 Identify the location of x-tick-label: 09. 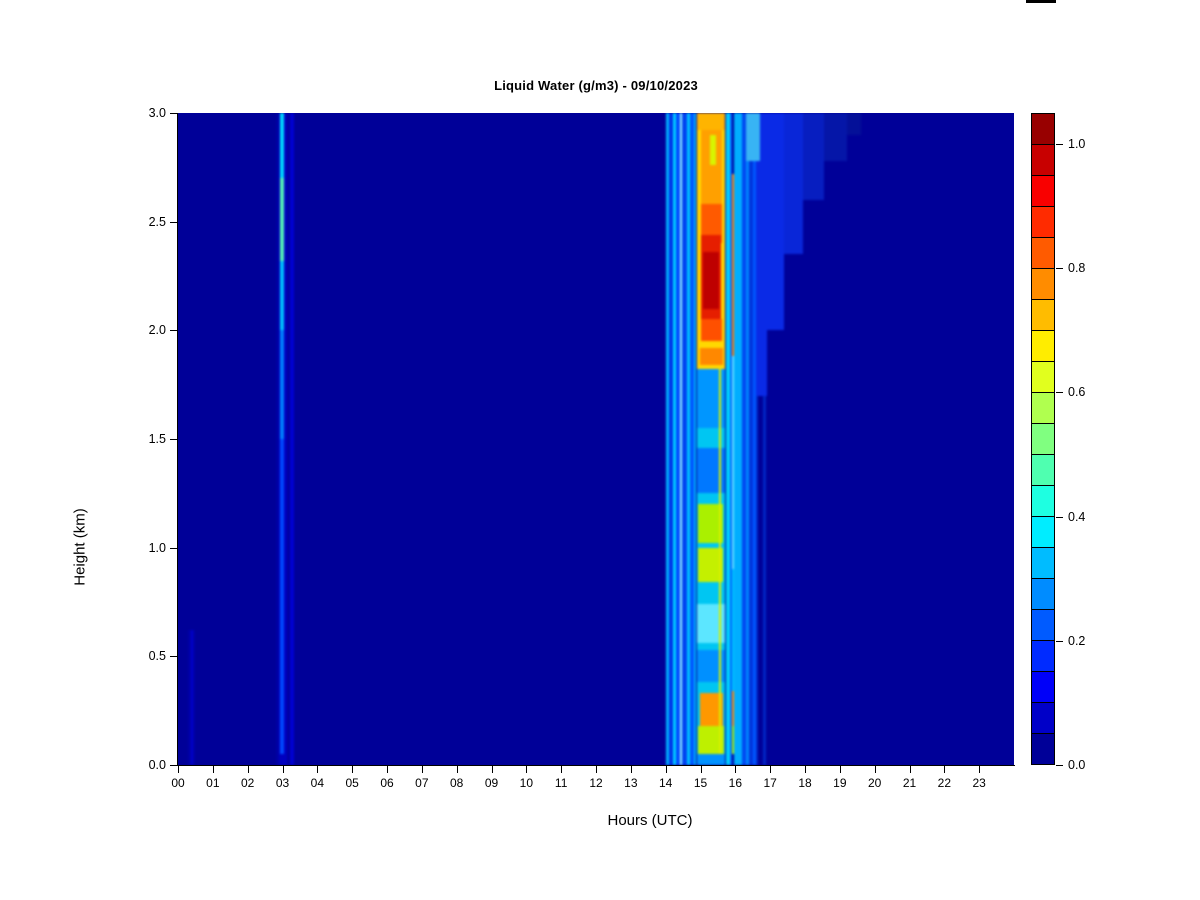
(491, 783).